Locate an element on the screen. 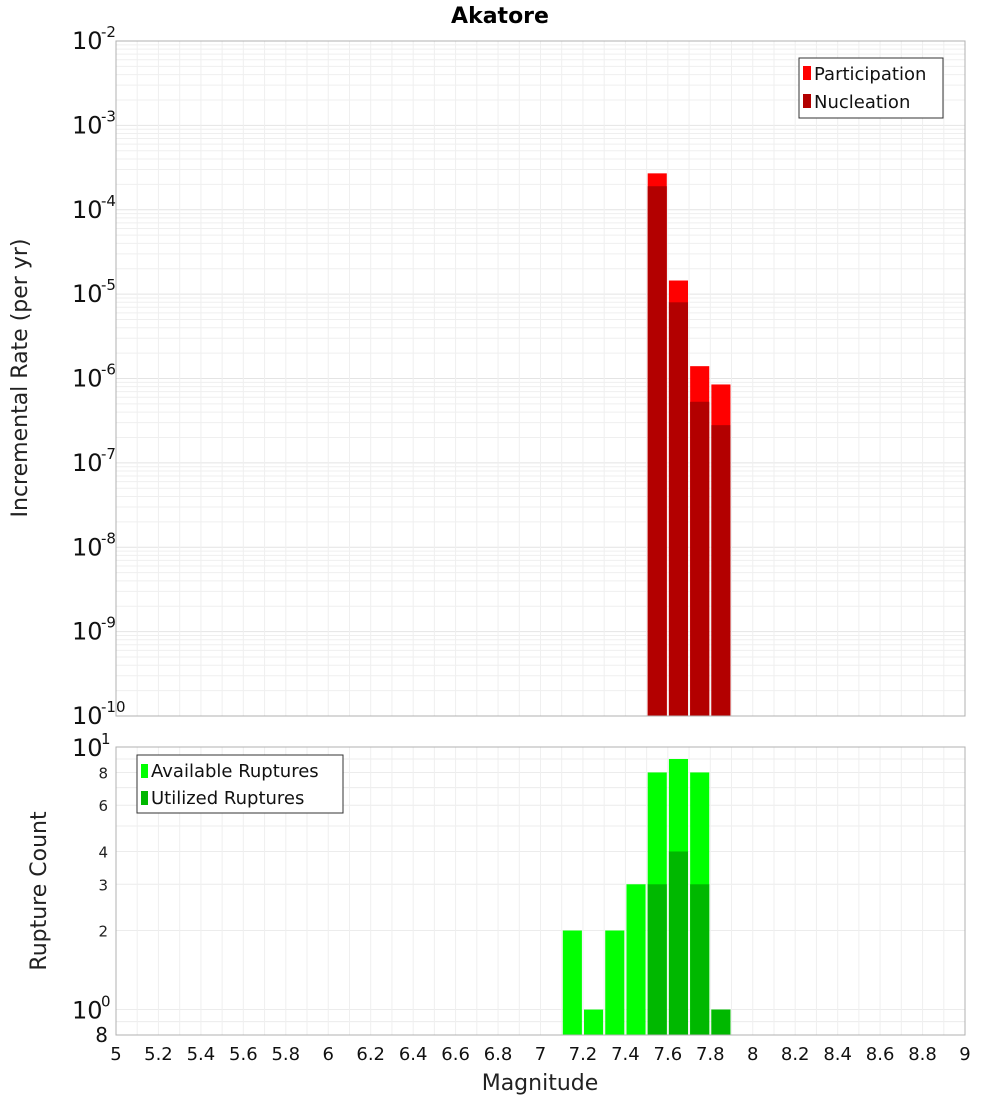 This screenshot has width=1000, height=1100. x-tick-label: 5 is located at coordinates (115, 1054).